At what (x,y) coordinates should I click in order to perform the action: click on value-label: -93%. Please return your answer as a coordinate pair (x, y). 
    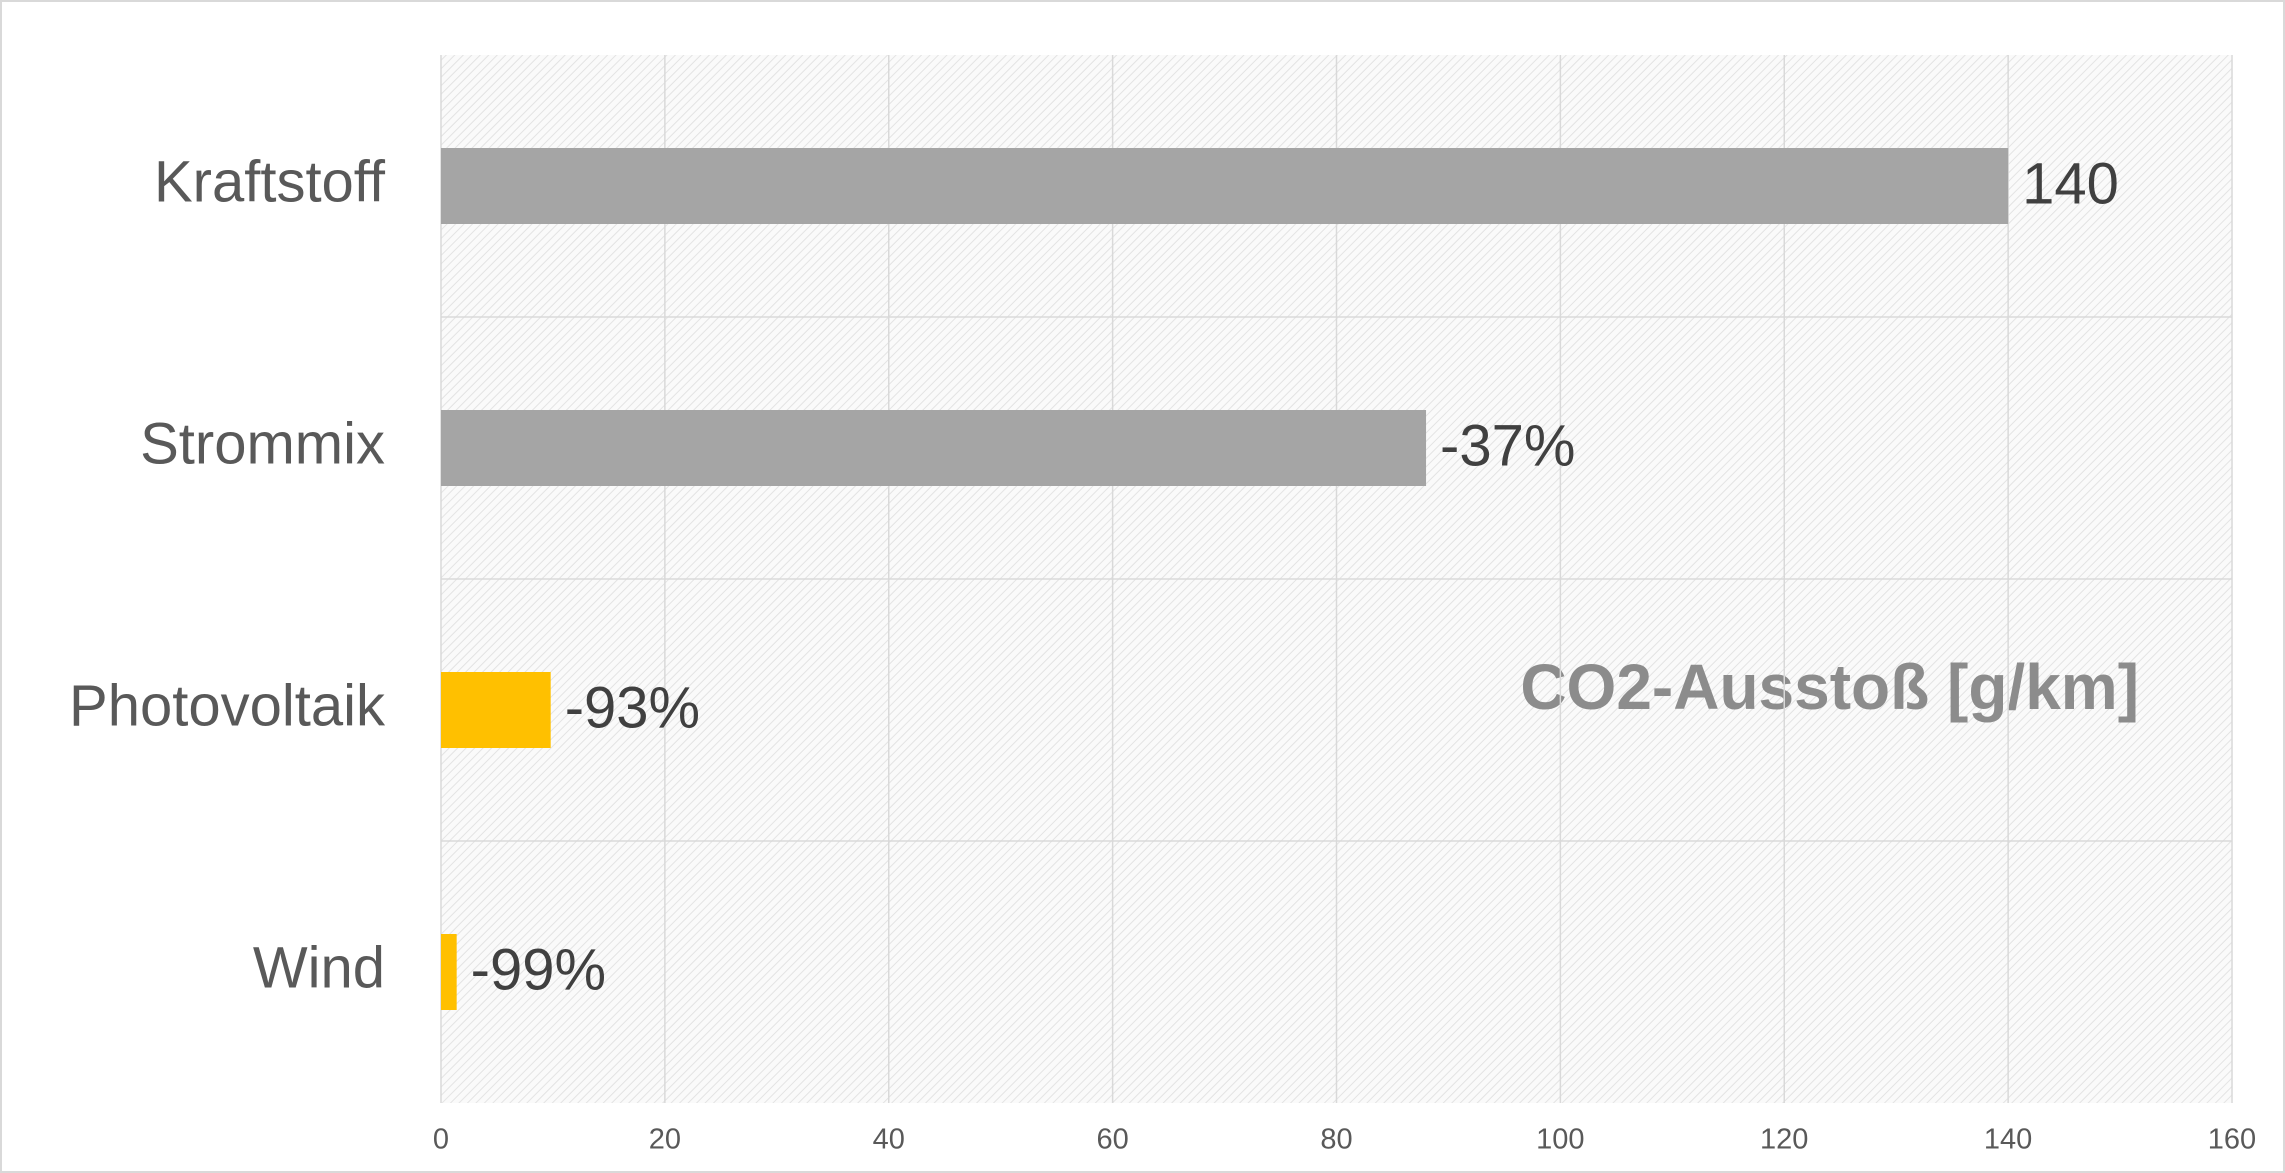
    Looking at the image, I should click on (632, 707).